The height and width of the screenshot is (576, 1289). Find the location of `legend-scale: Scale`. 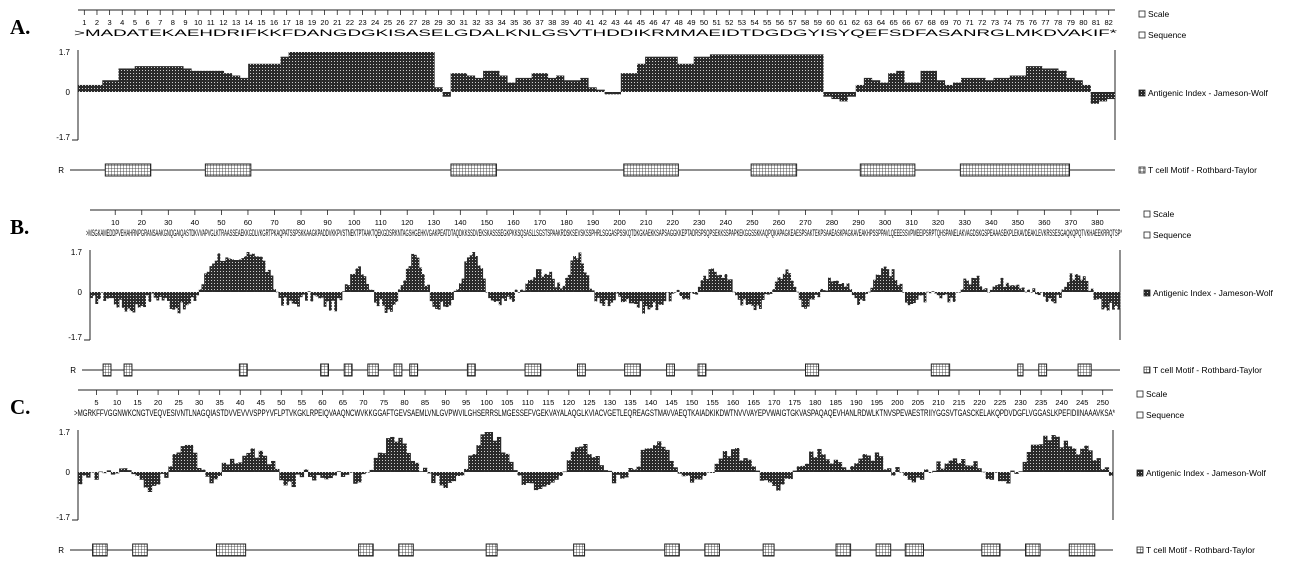

legend-scale: Scale is located at coordinates (1159, 14).